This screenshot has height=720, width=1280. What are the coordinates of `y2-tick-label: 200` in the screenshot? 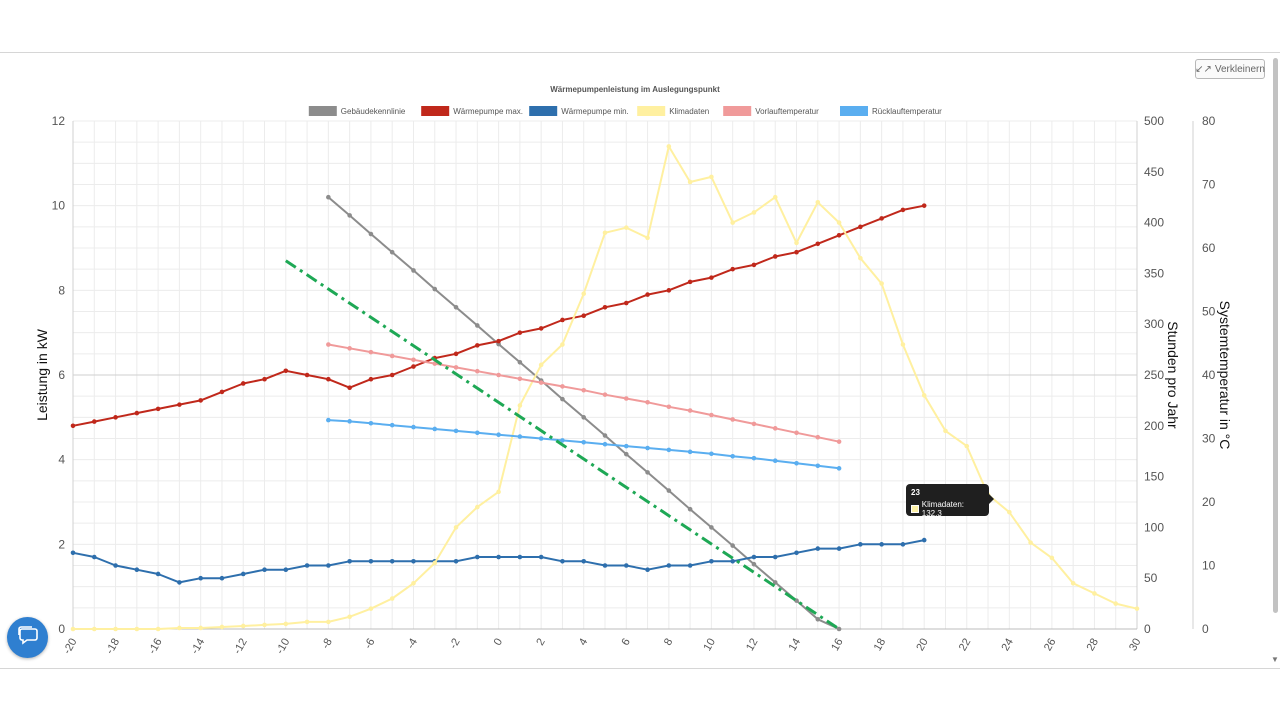 It's located at (1154, 426).